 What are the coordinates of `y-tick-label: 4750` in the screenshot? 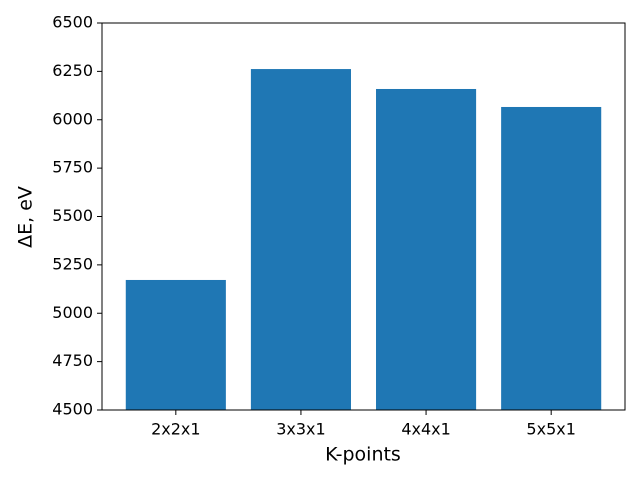 It's located at (72, 360).